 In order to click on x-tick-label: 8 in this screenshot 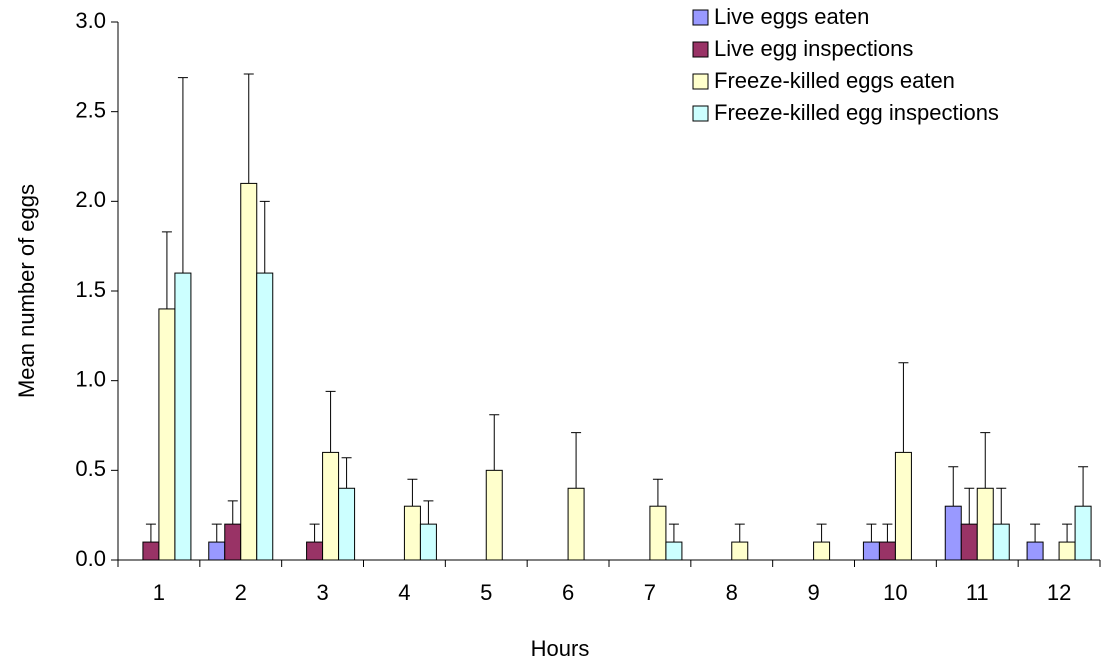, I will do `click(732, 592)`.